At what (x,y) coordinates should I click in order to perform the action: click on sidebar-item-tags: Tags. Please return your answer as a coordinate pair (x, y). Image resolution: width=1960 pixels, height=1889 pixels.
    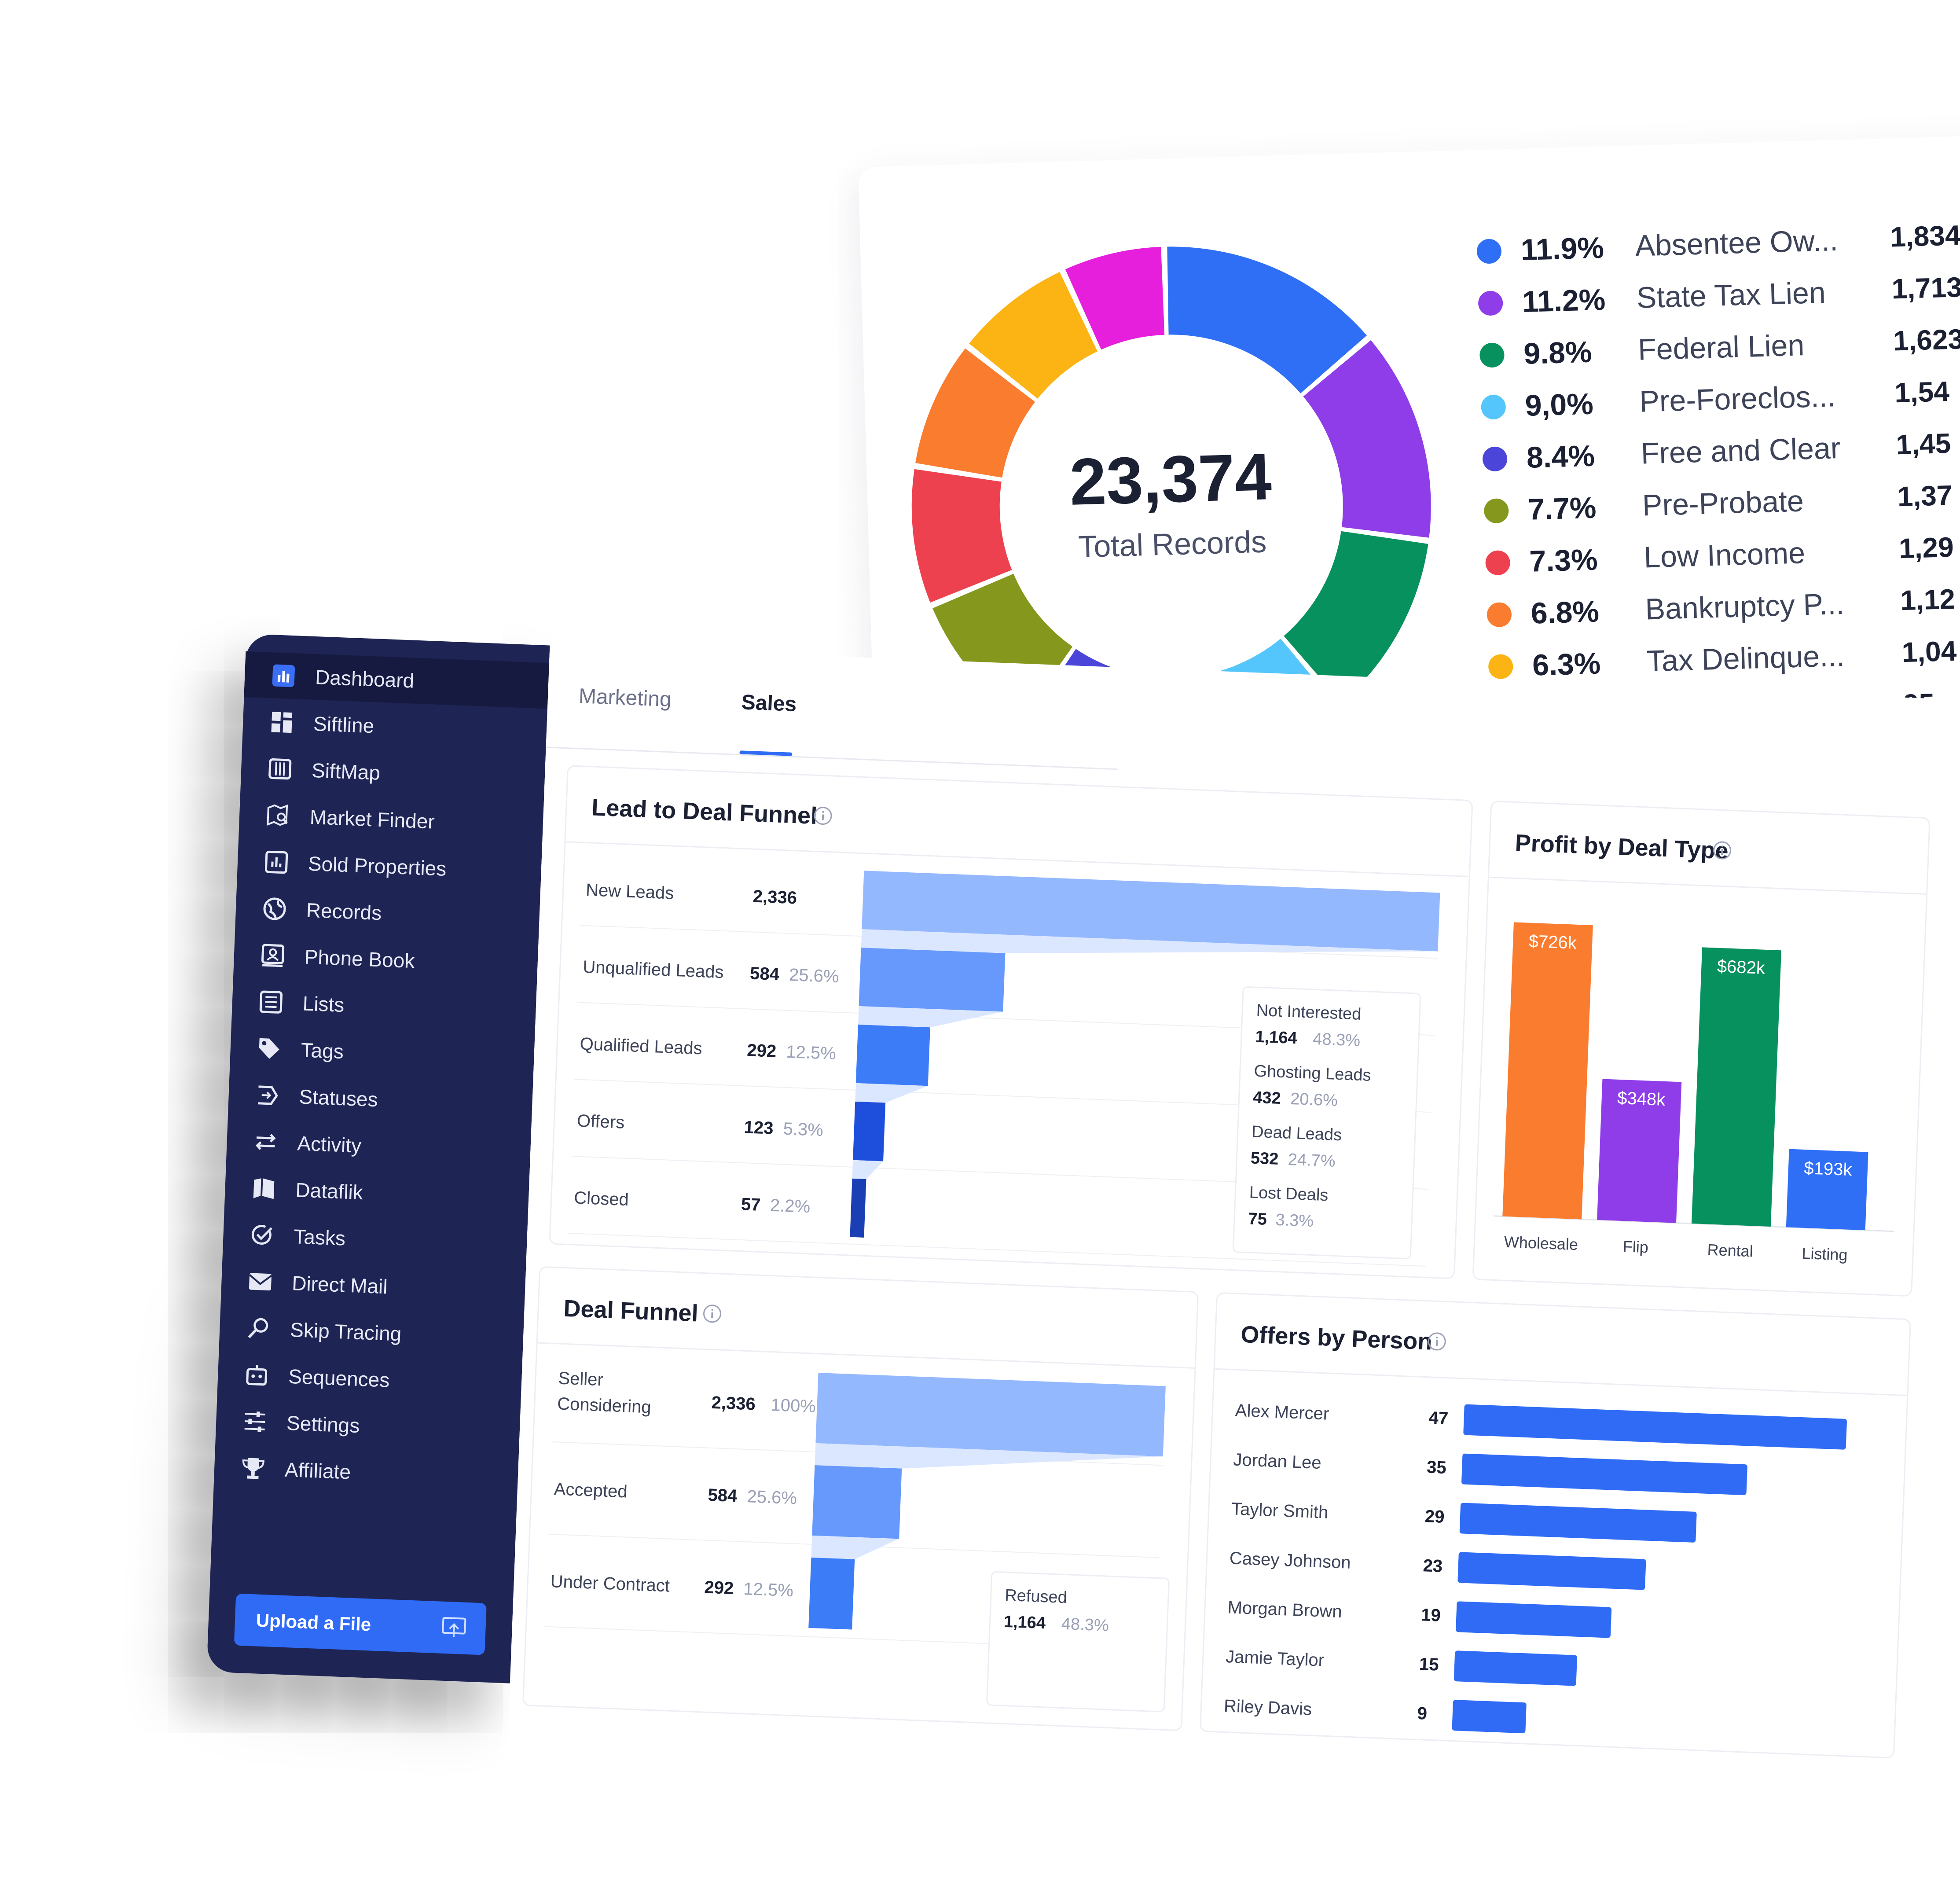
    Looking at the image, I should click on (382, 1052).